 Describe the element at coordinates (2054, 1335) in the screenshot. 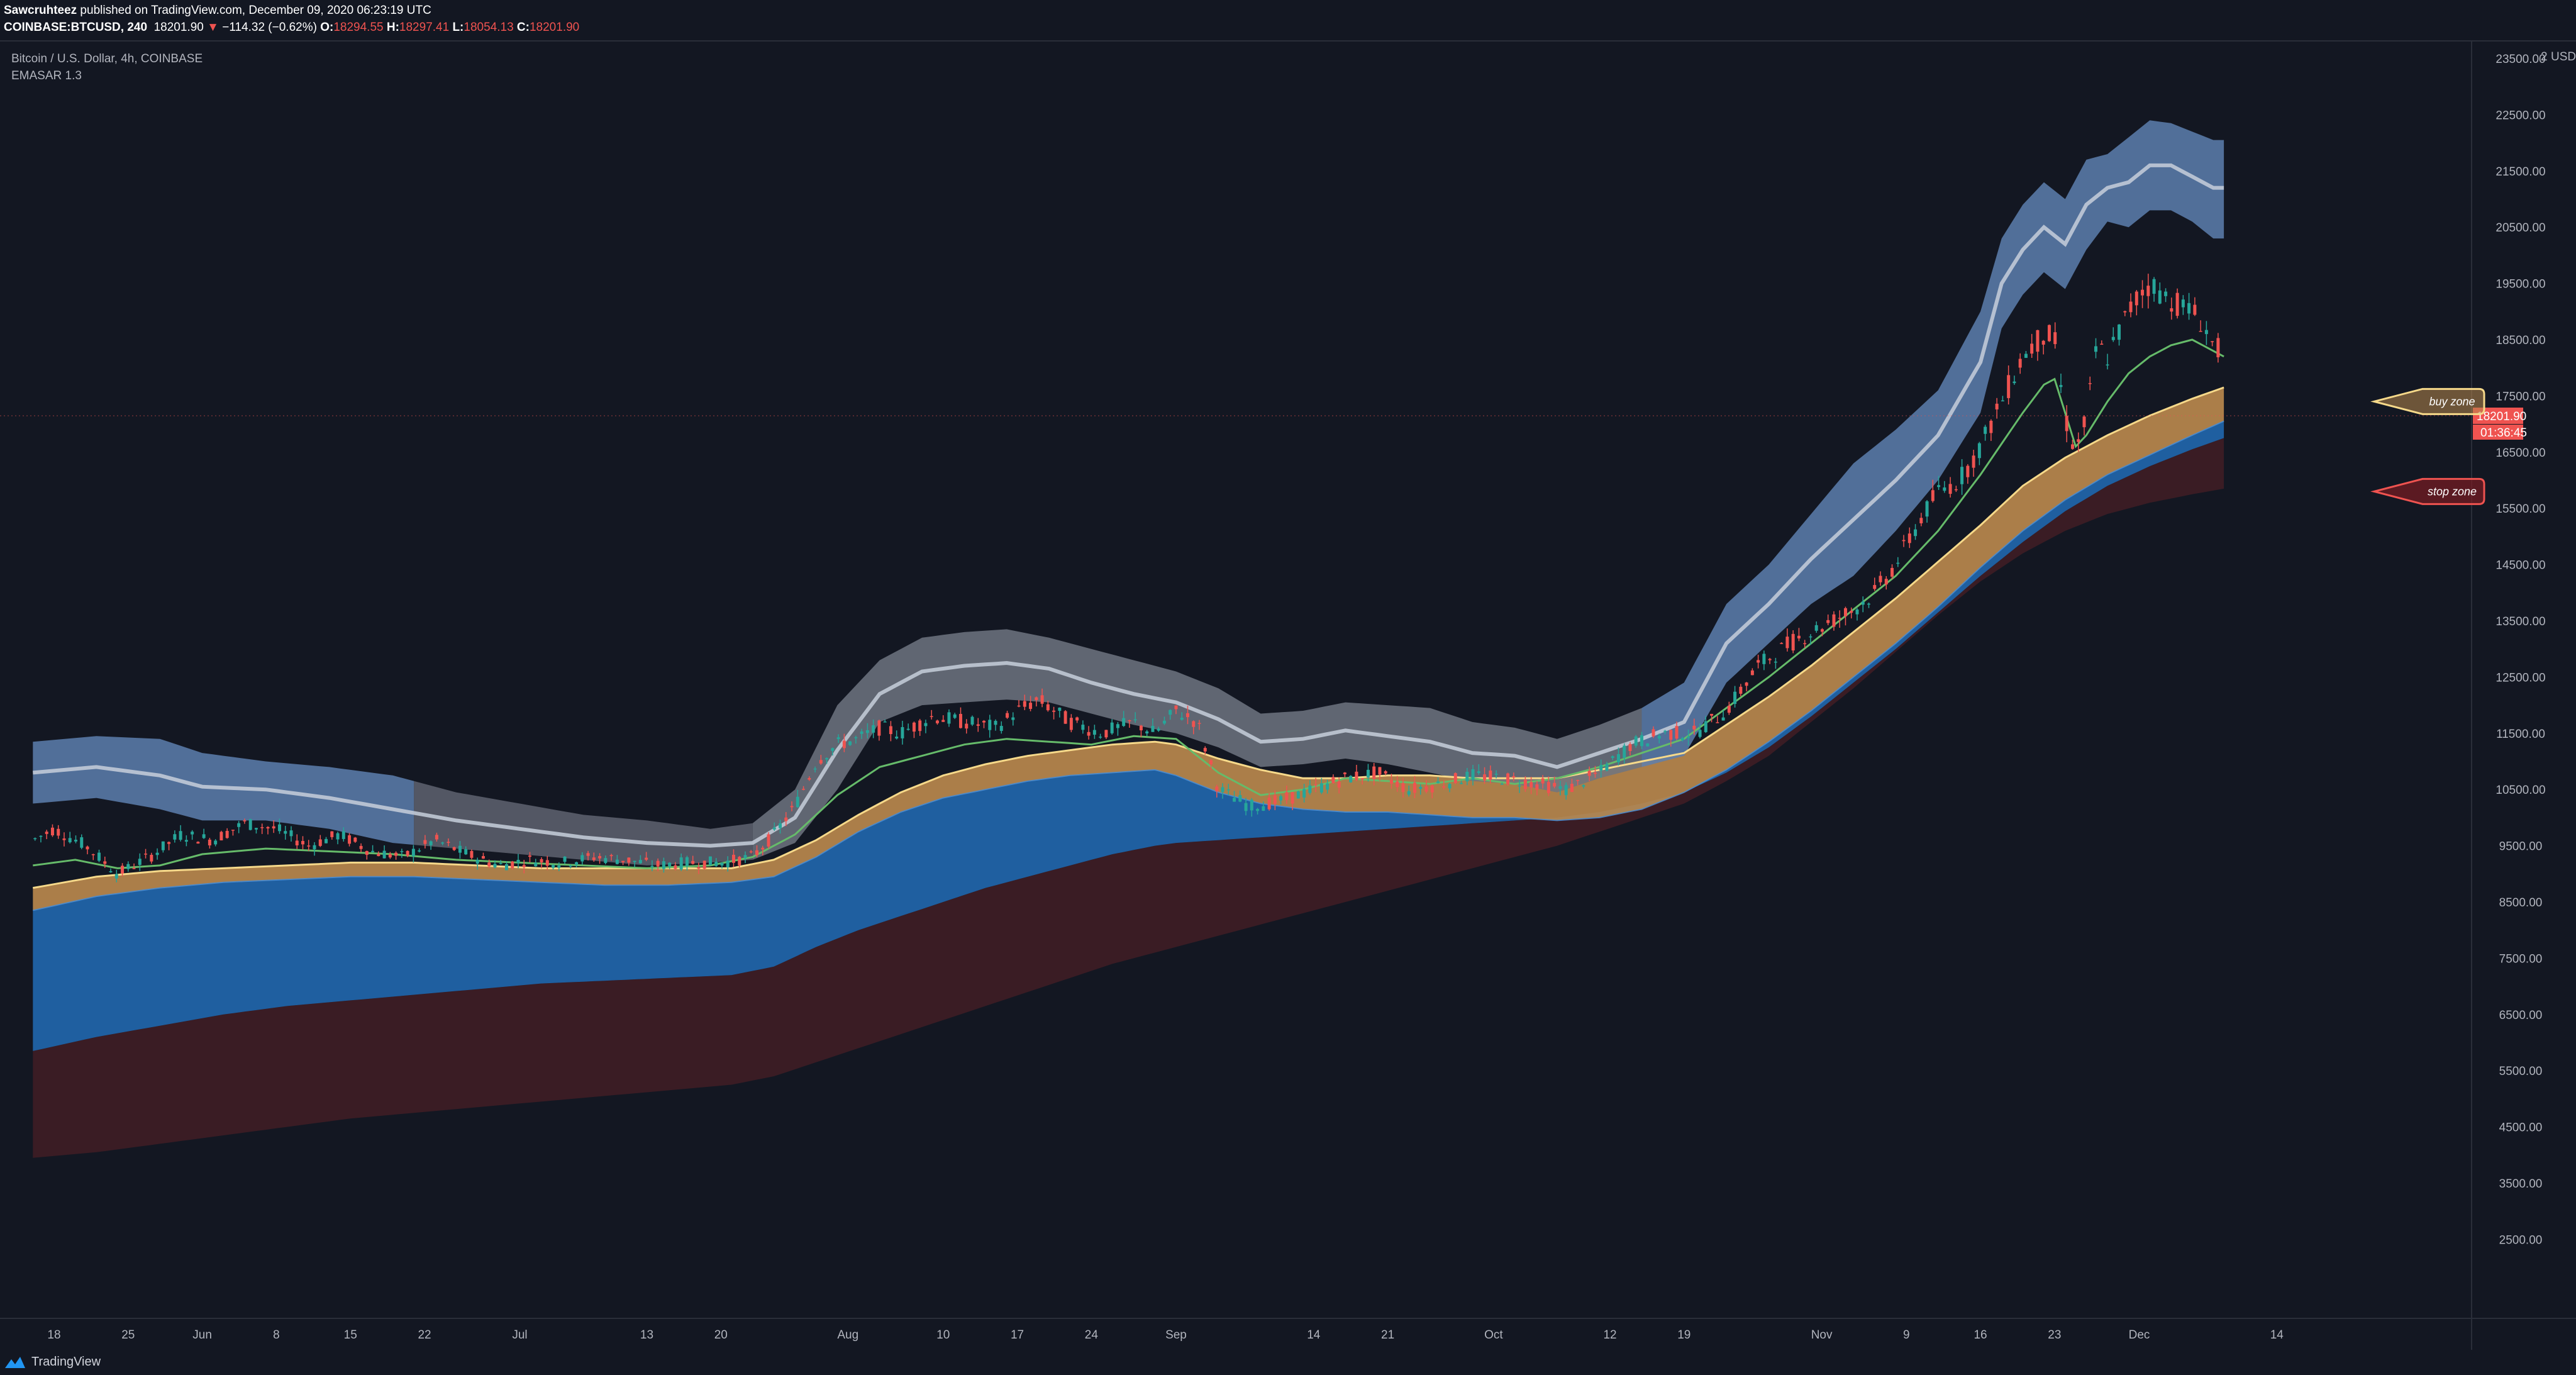

I see `x-tick-label: 23` at that location.